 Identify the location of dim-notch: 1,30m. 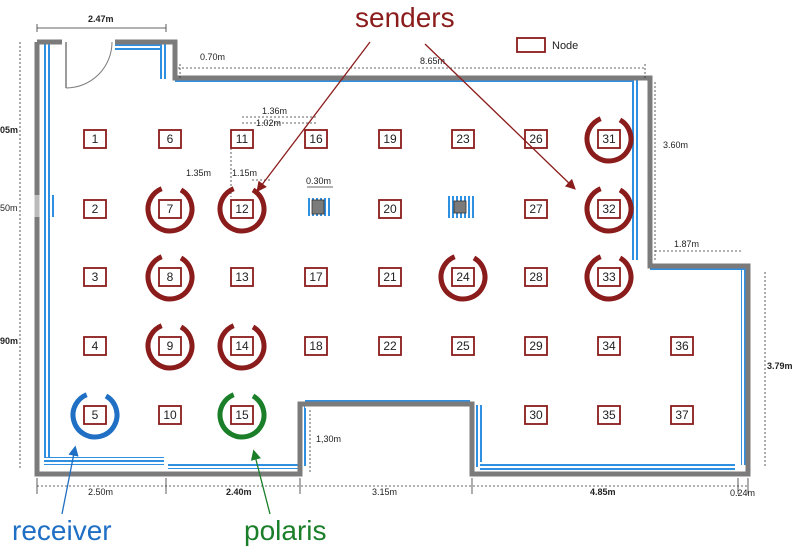
(328, 439).